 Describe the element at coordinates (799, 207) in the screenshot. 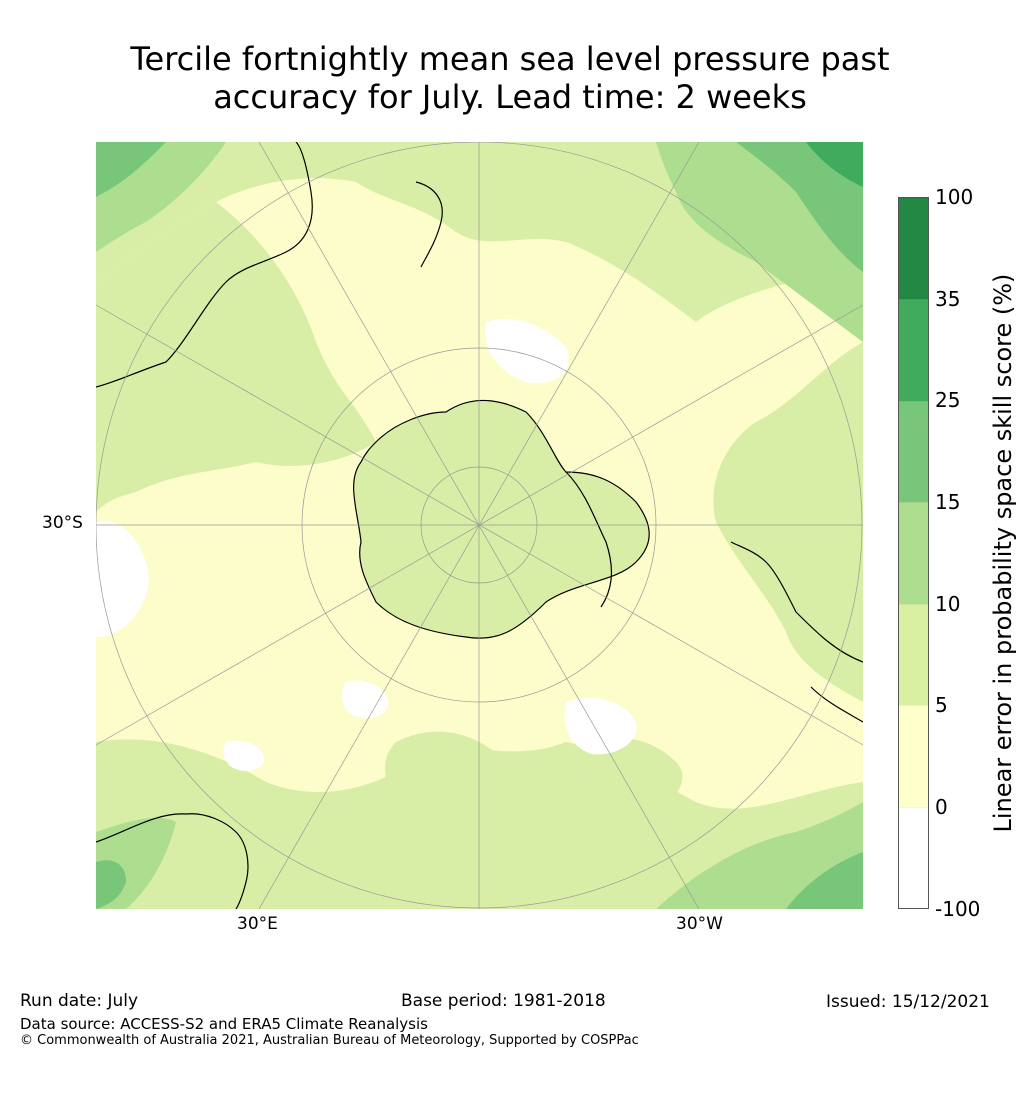

I see `skill-patch-ne-dark` at that location.